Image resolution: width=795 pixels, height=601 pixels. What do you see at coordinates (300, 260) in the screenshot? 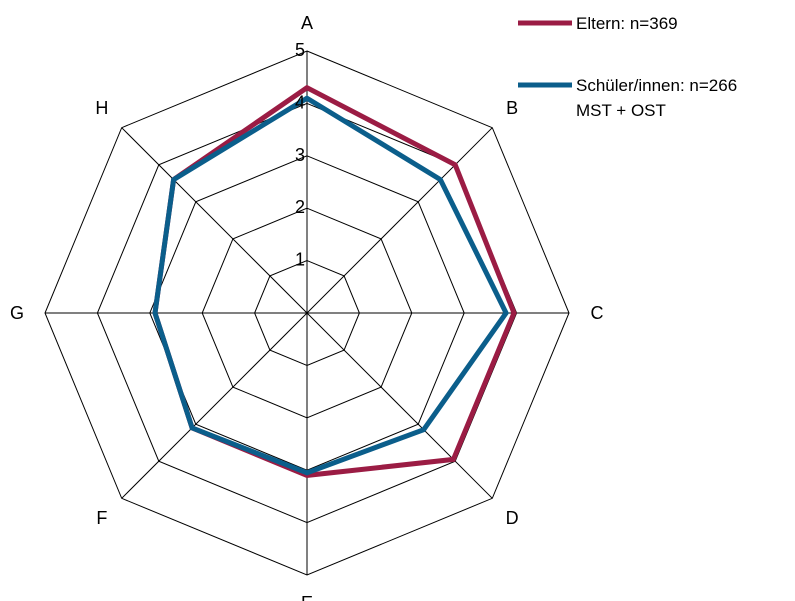
I see `tick-label-1: 1` at bounding box center [300, 260].